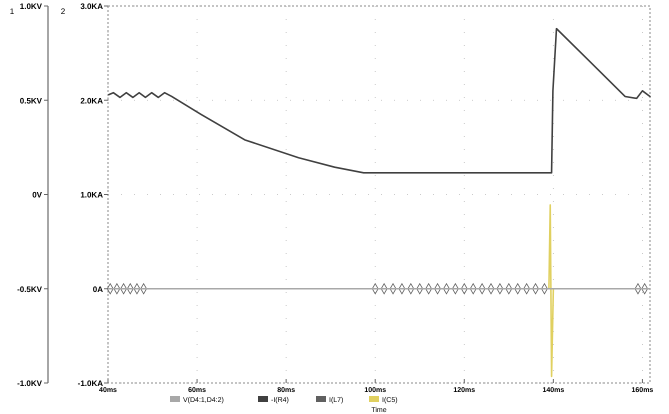 The height and width of the screenshot is (414, 669). I want to click on y-tick-label: 0.5KV, so click(31, 101).